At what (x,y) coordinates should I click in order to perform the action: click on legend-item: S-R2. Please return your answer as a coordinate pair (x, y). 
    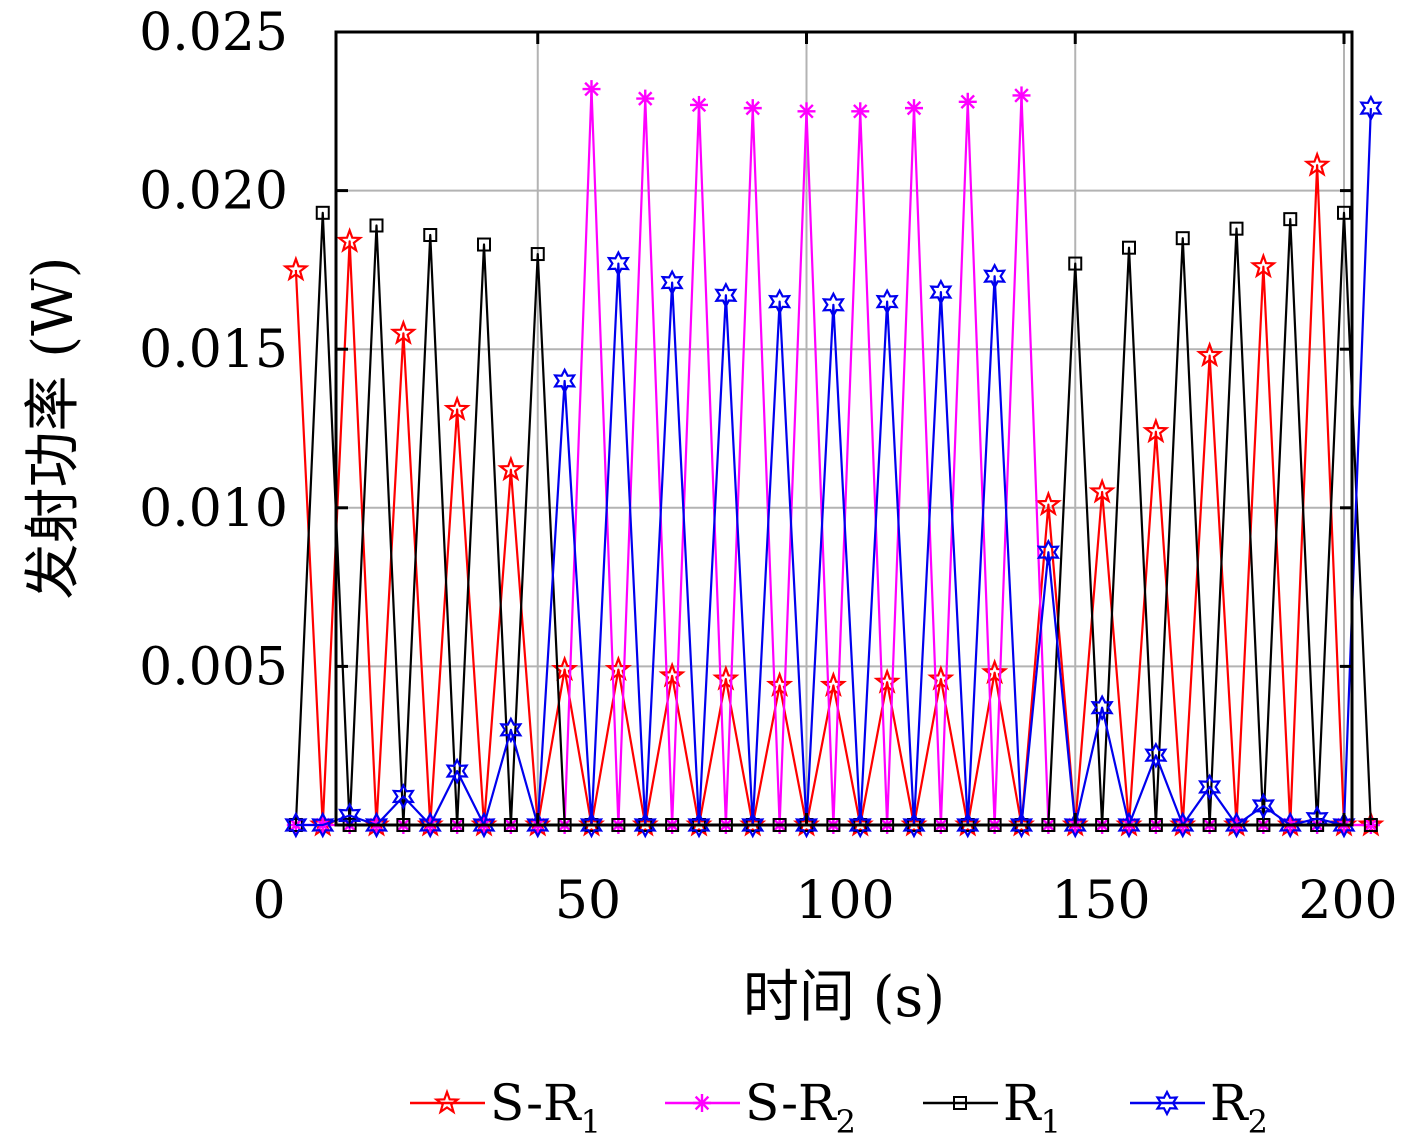
    Looking at the image, I should click on (760, 1107).